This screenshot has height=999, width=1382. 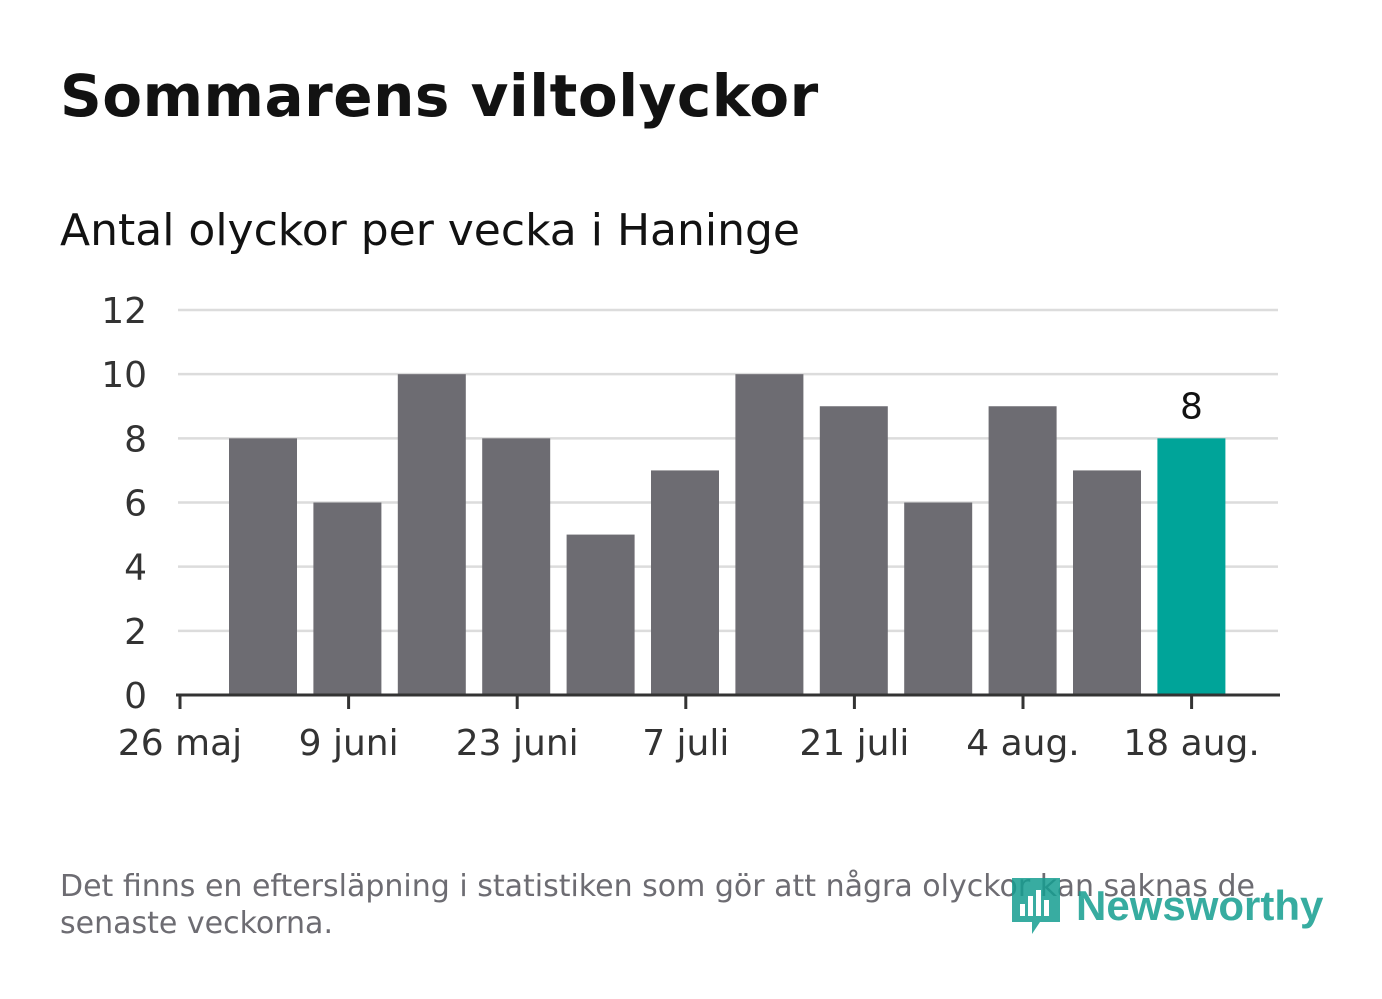 I want to click on bar-highlighted, so click(x=1191, y=566).